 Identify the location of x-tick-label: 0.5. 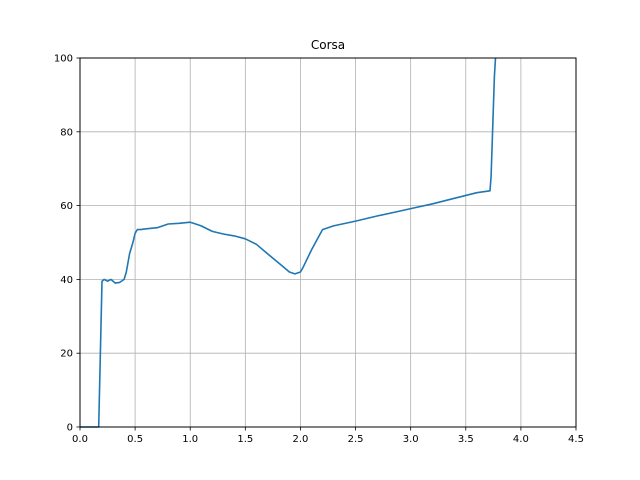
(135, 439).